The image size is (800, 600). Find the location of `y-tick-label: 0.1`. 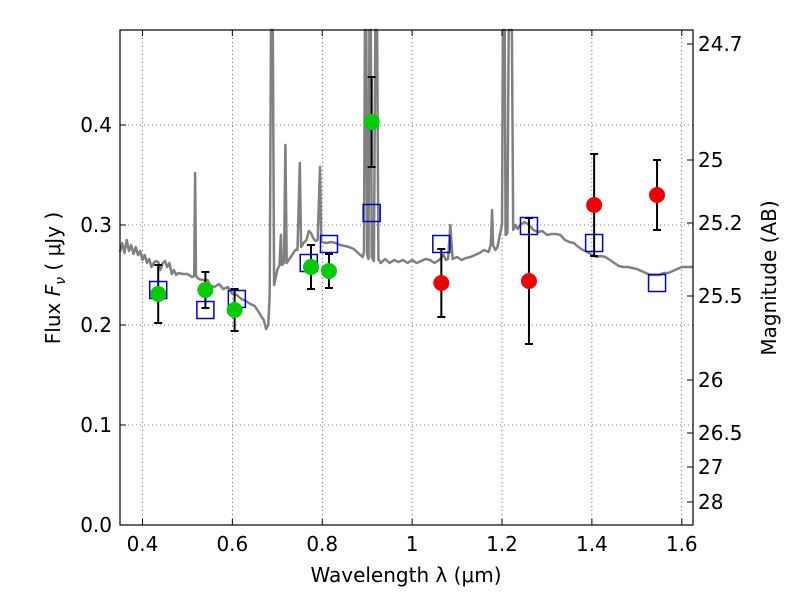

y-tick-label: 0.1 is located at coordinates (96, 425).